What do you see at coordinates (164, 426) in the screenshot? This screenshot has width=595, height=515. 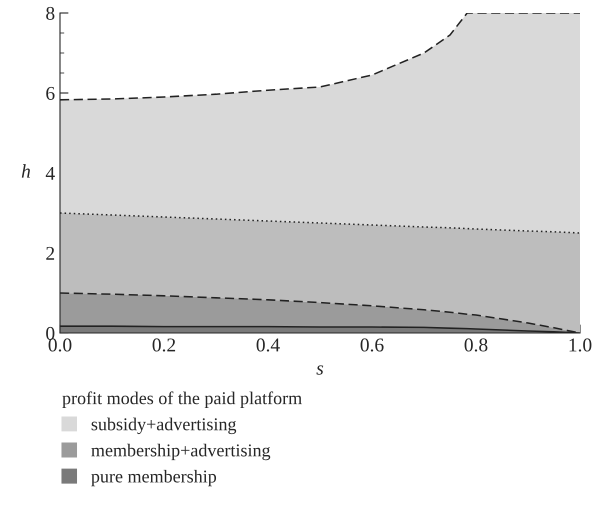 I see `legend-label: subsidy+advertising` at bounding box center [164, 426].